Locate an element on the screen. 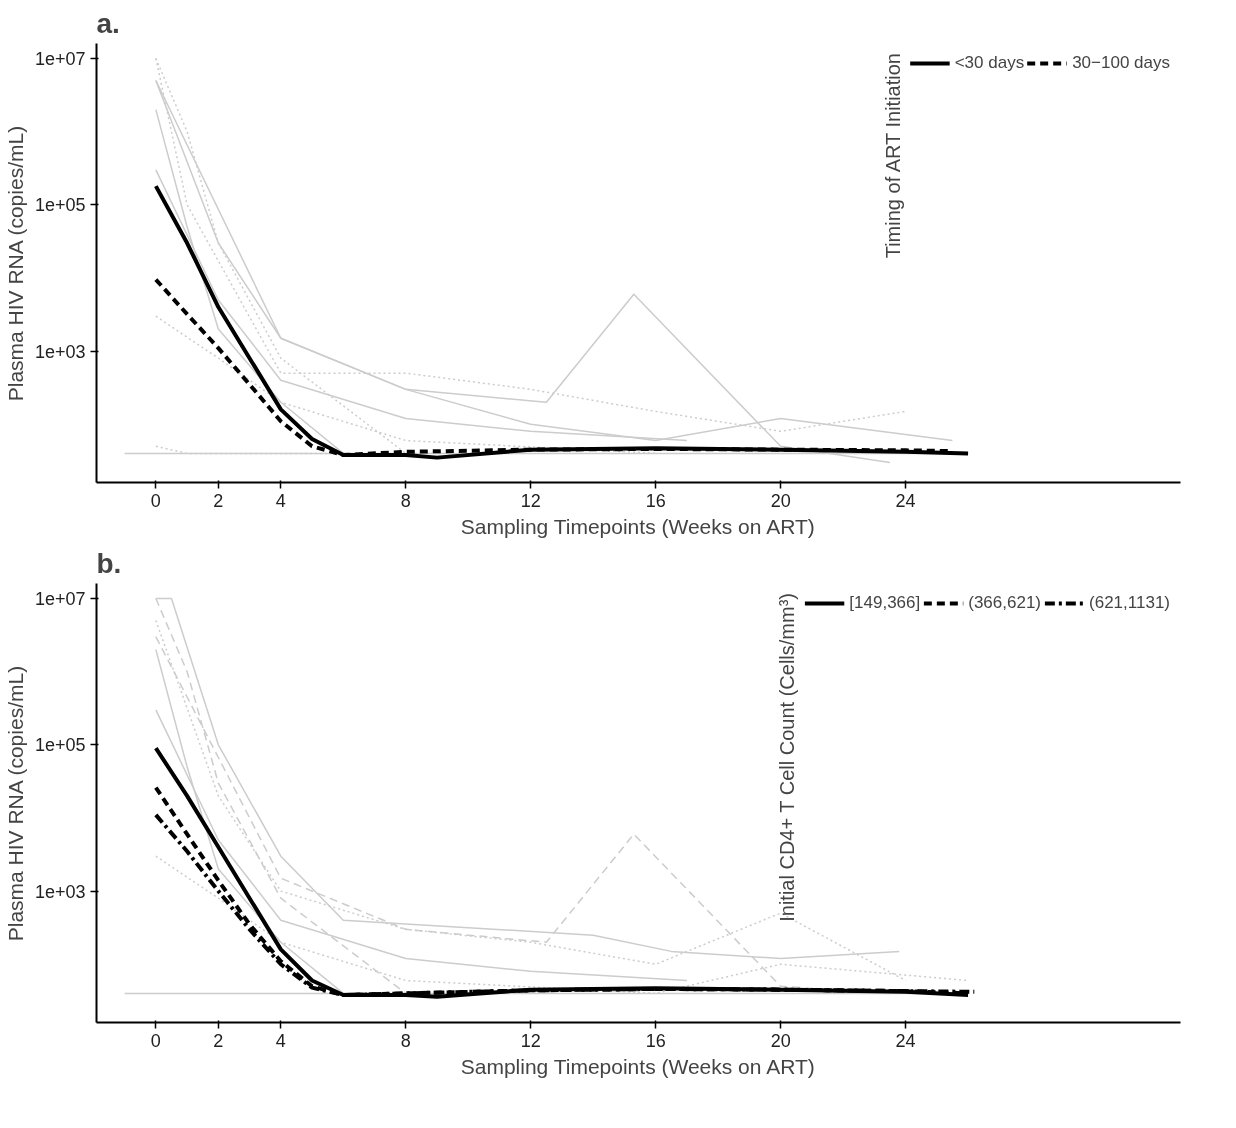 This screenshot has height=1128, width=1236. chart-title: a. is located at coordinates (108, 23).